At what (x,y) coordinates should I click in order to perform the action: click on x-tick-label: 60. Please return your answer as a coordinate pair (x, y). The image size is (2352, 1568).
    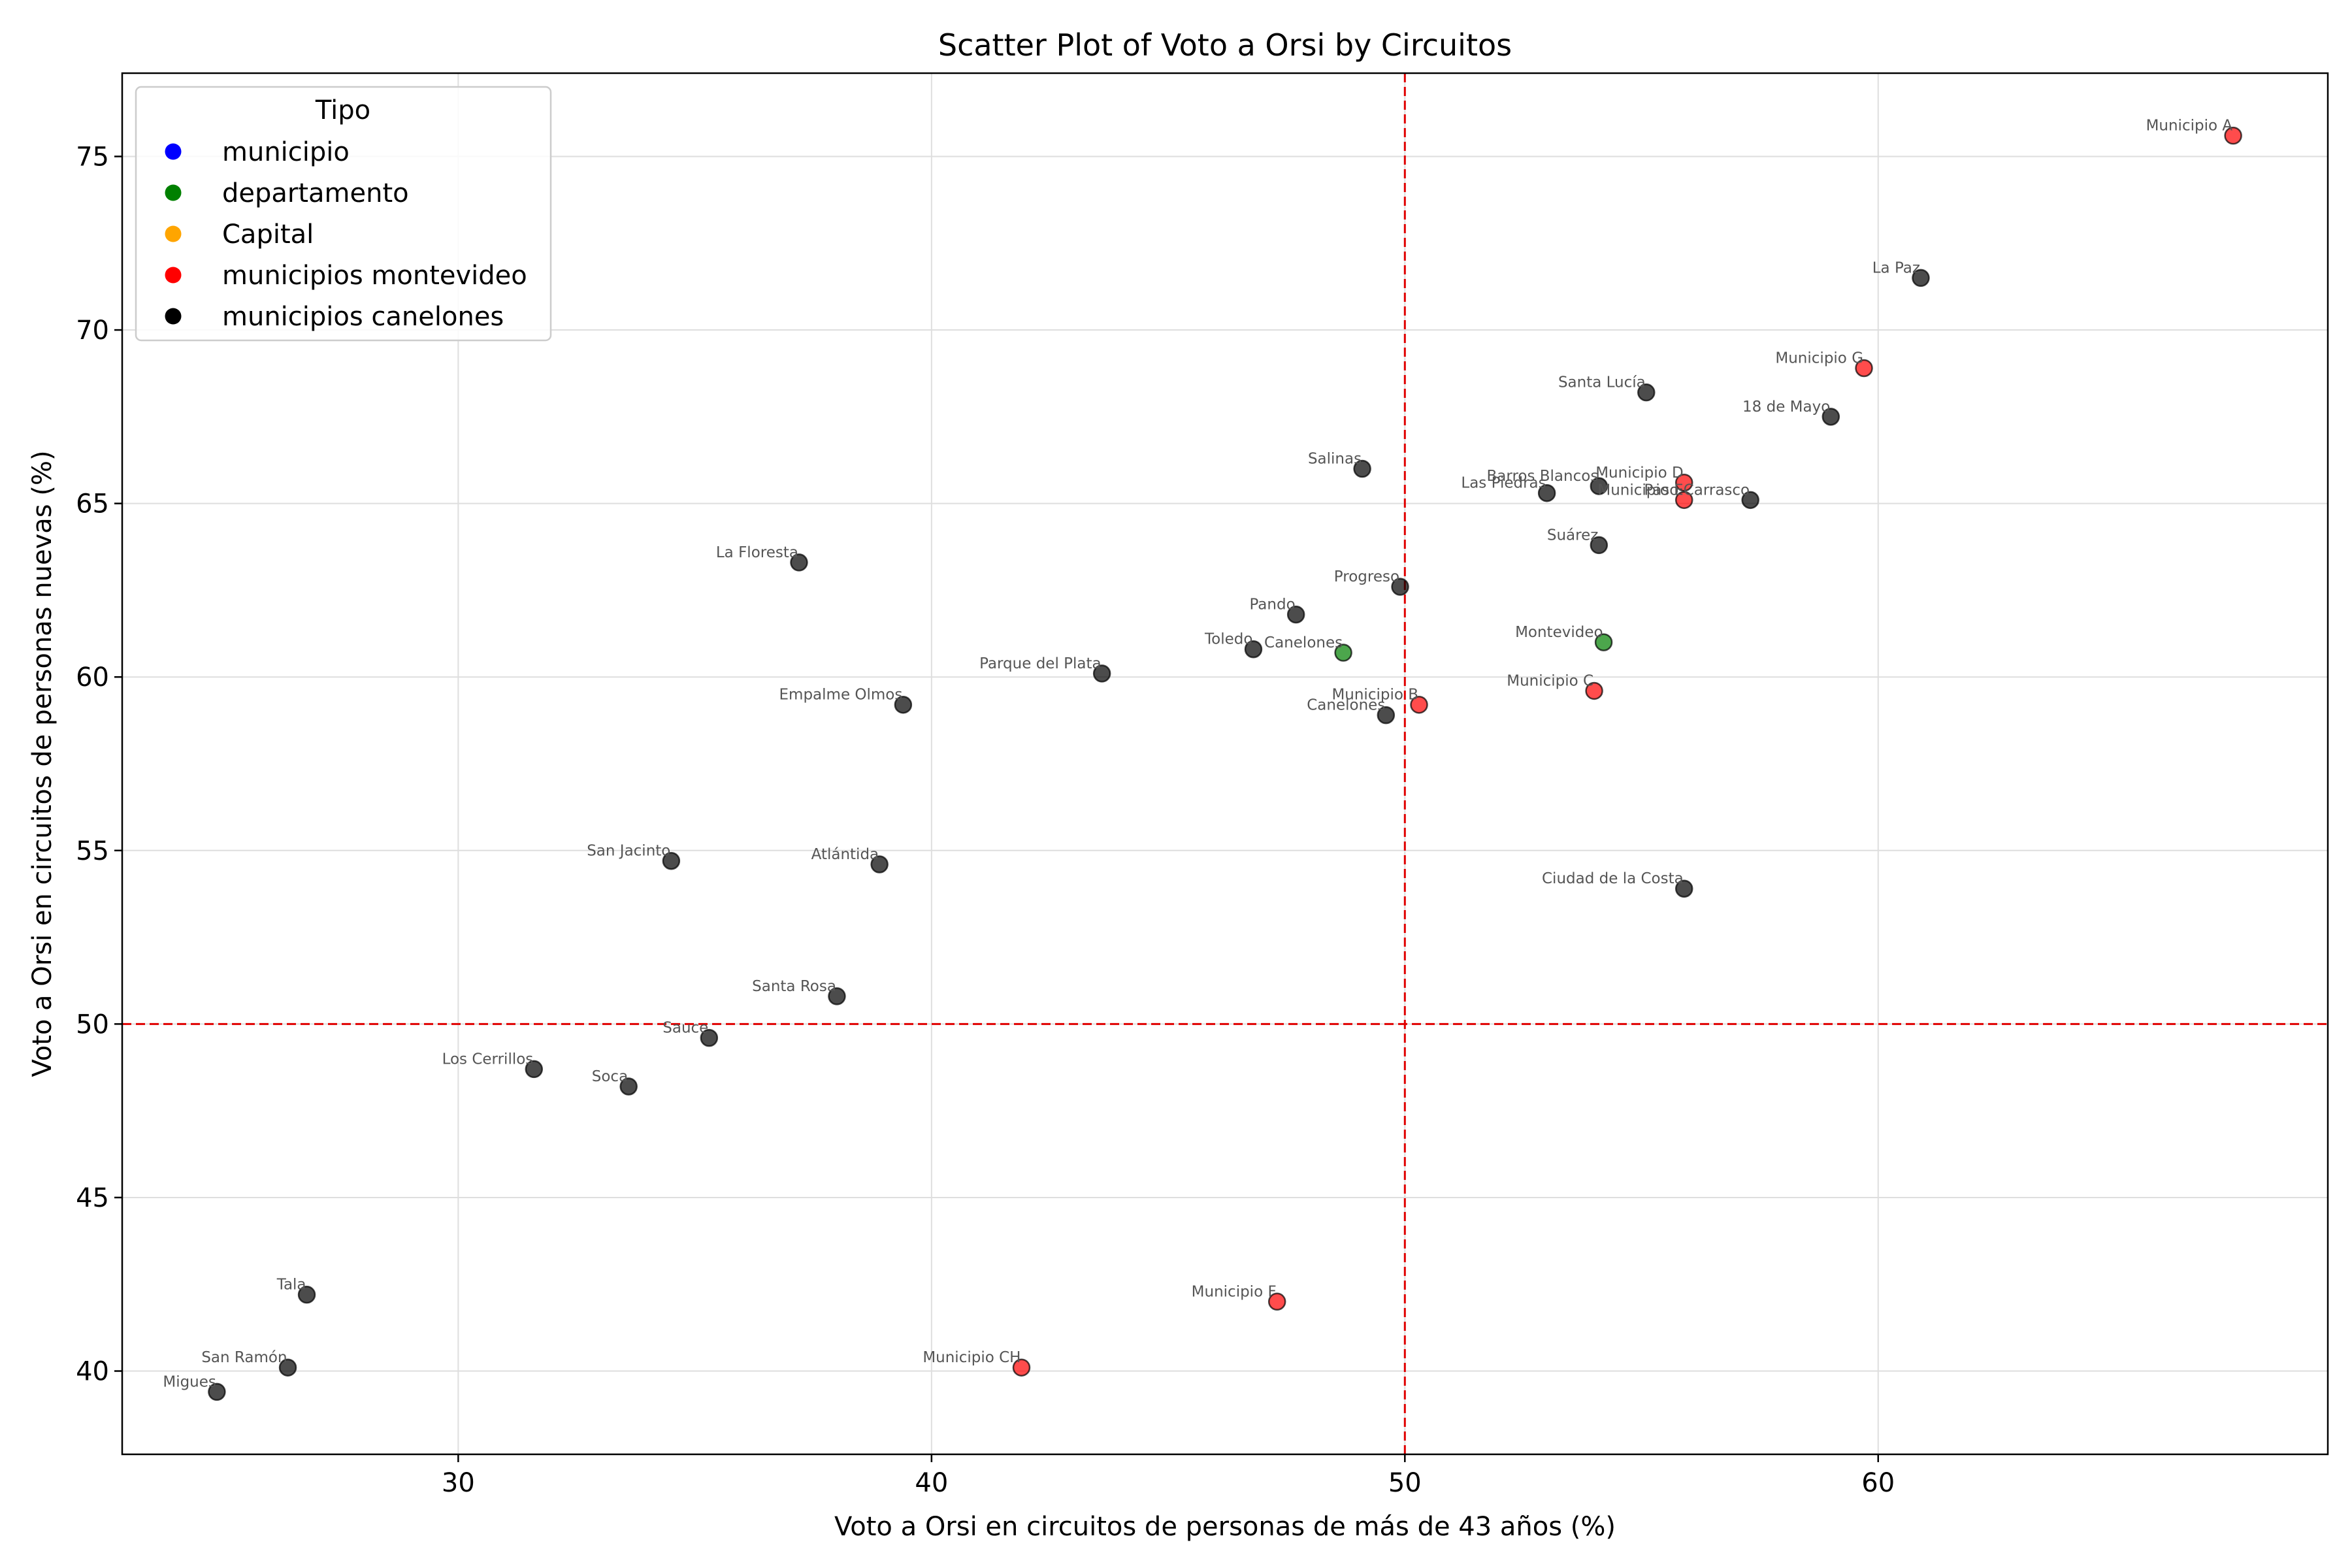
    Looking at the image, I should click on (1878, 1483).